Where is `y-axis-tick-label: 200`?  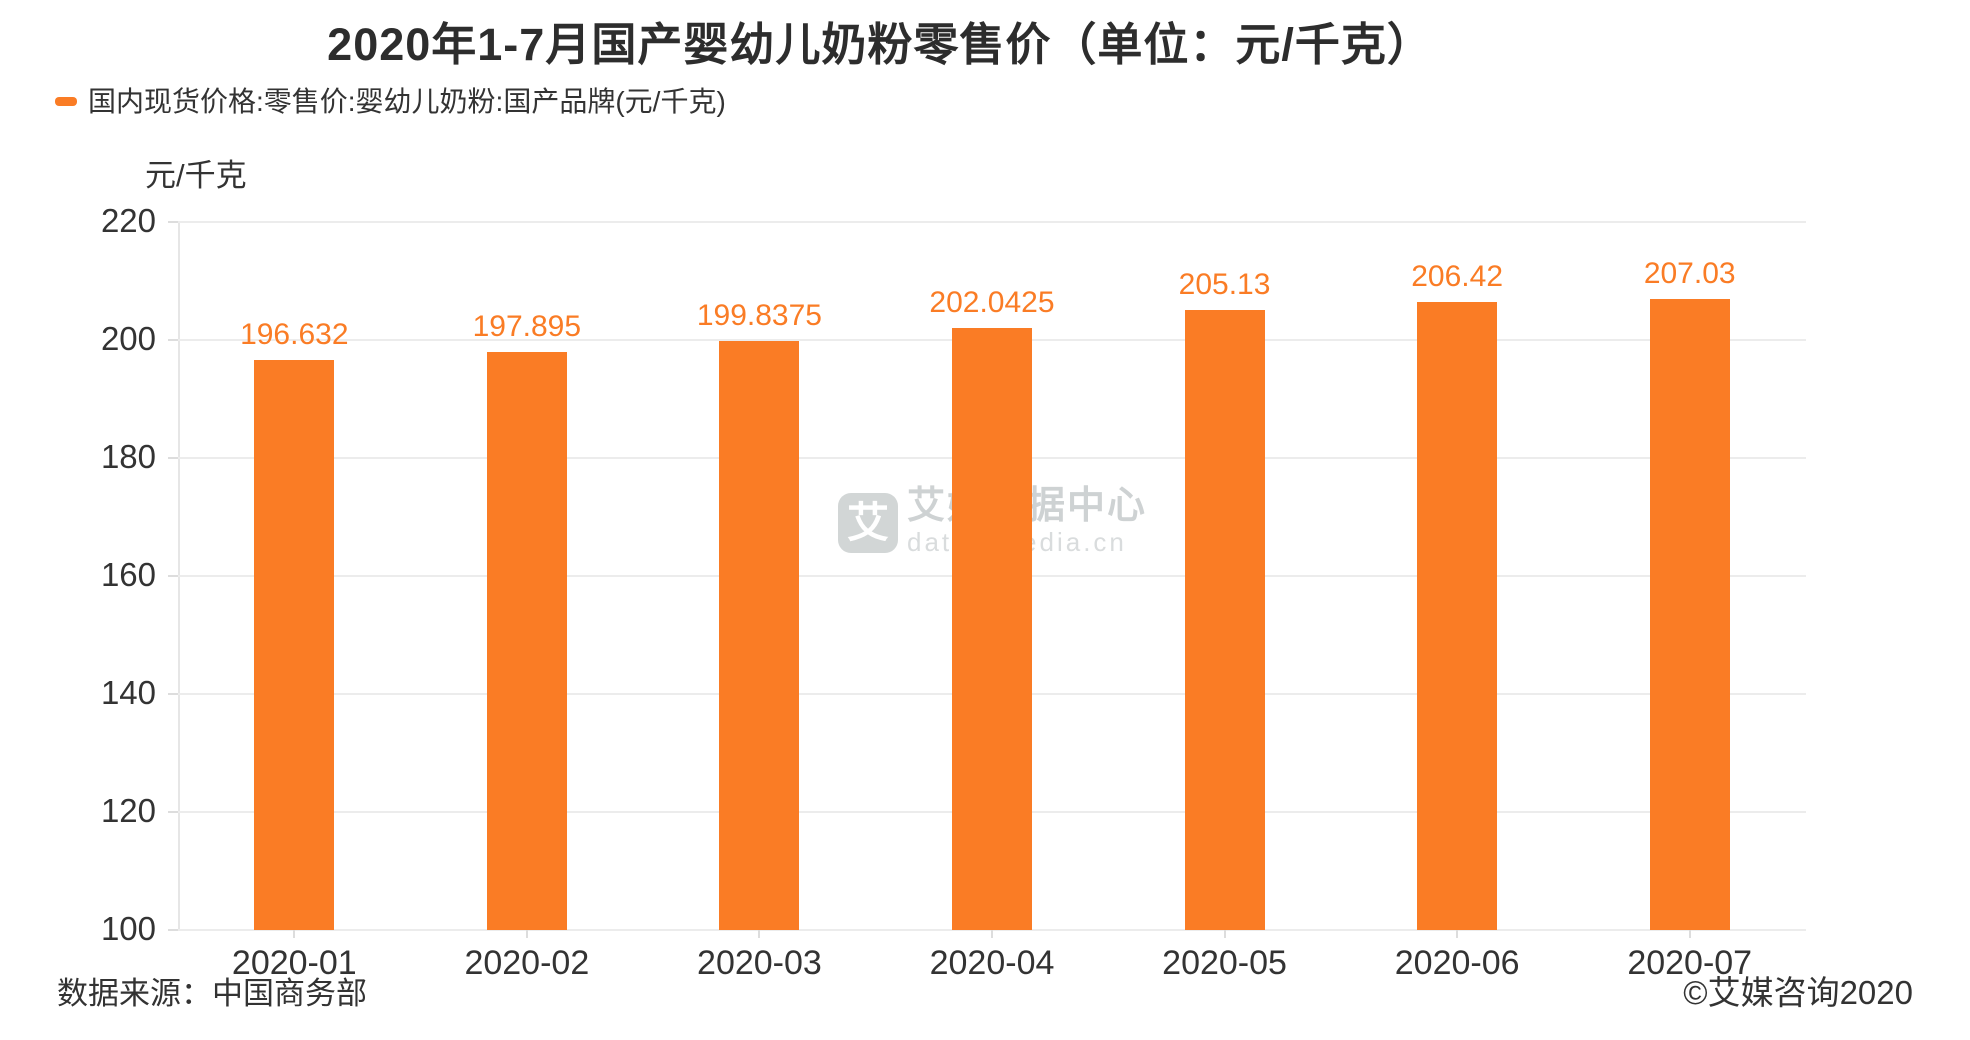 y-axis-tick-label: 200 is located at coordinates (128, 338).